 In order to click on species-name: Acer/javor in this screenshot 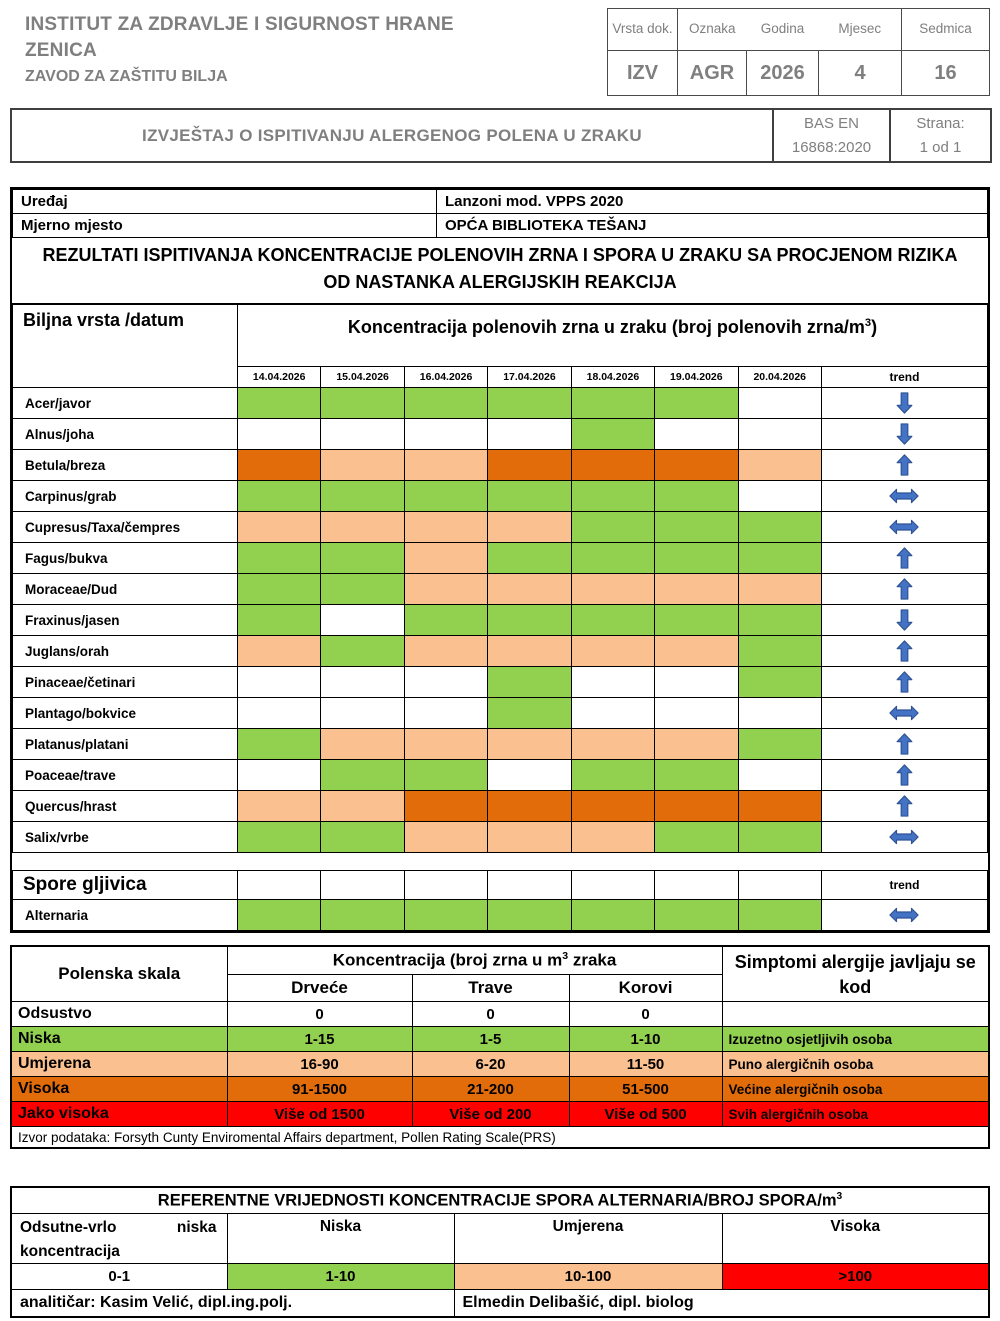, I will do `click(125, 403)`.